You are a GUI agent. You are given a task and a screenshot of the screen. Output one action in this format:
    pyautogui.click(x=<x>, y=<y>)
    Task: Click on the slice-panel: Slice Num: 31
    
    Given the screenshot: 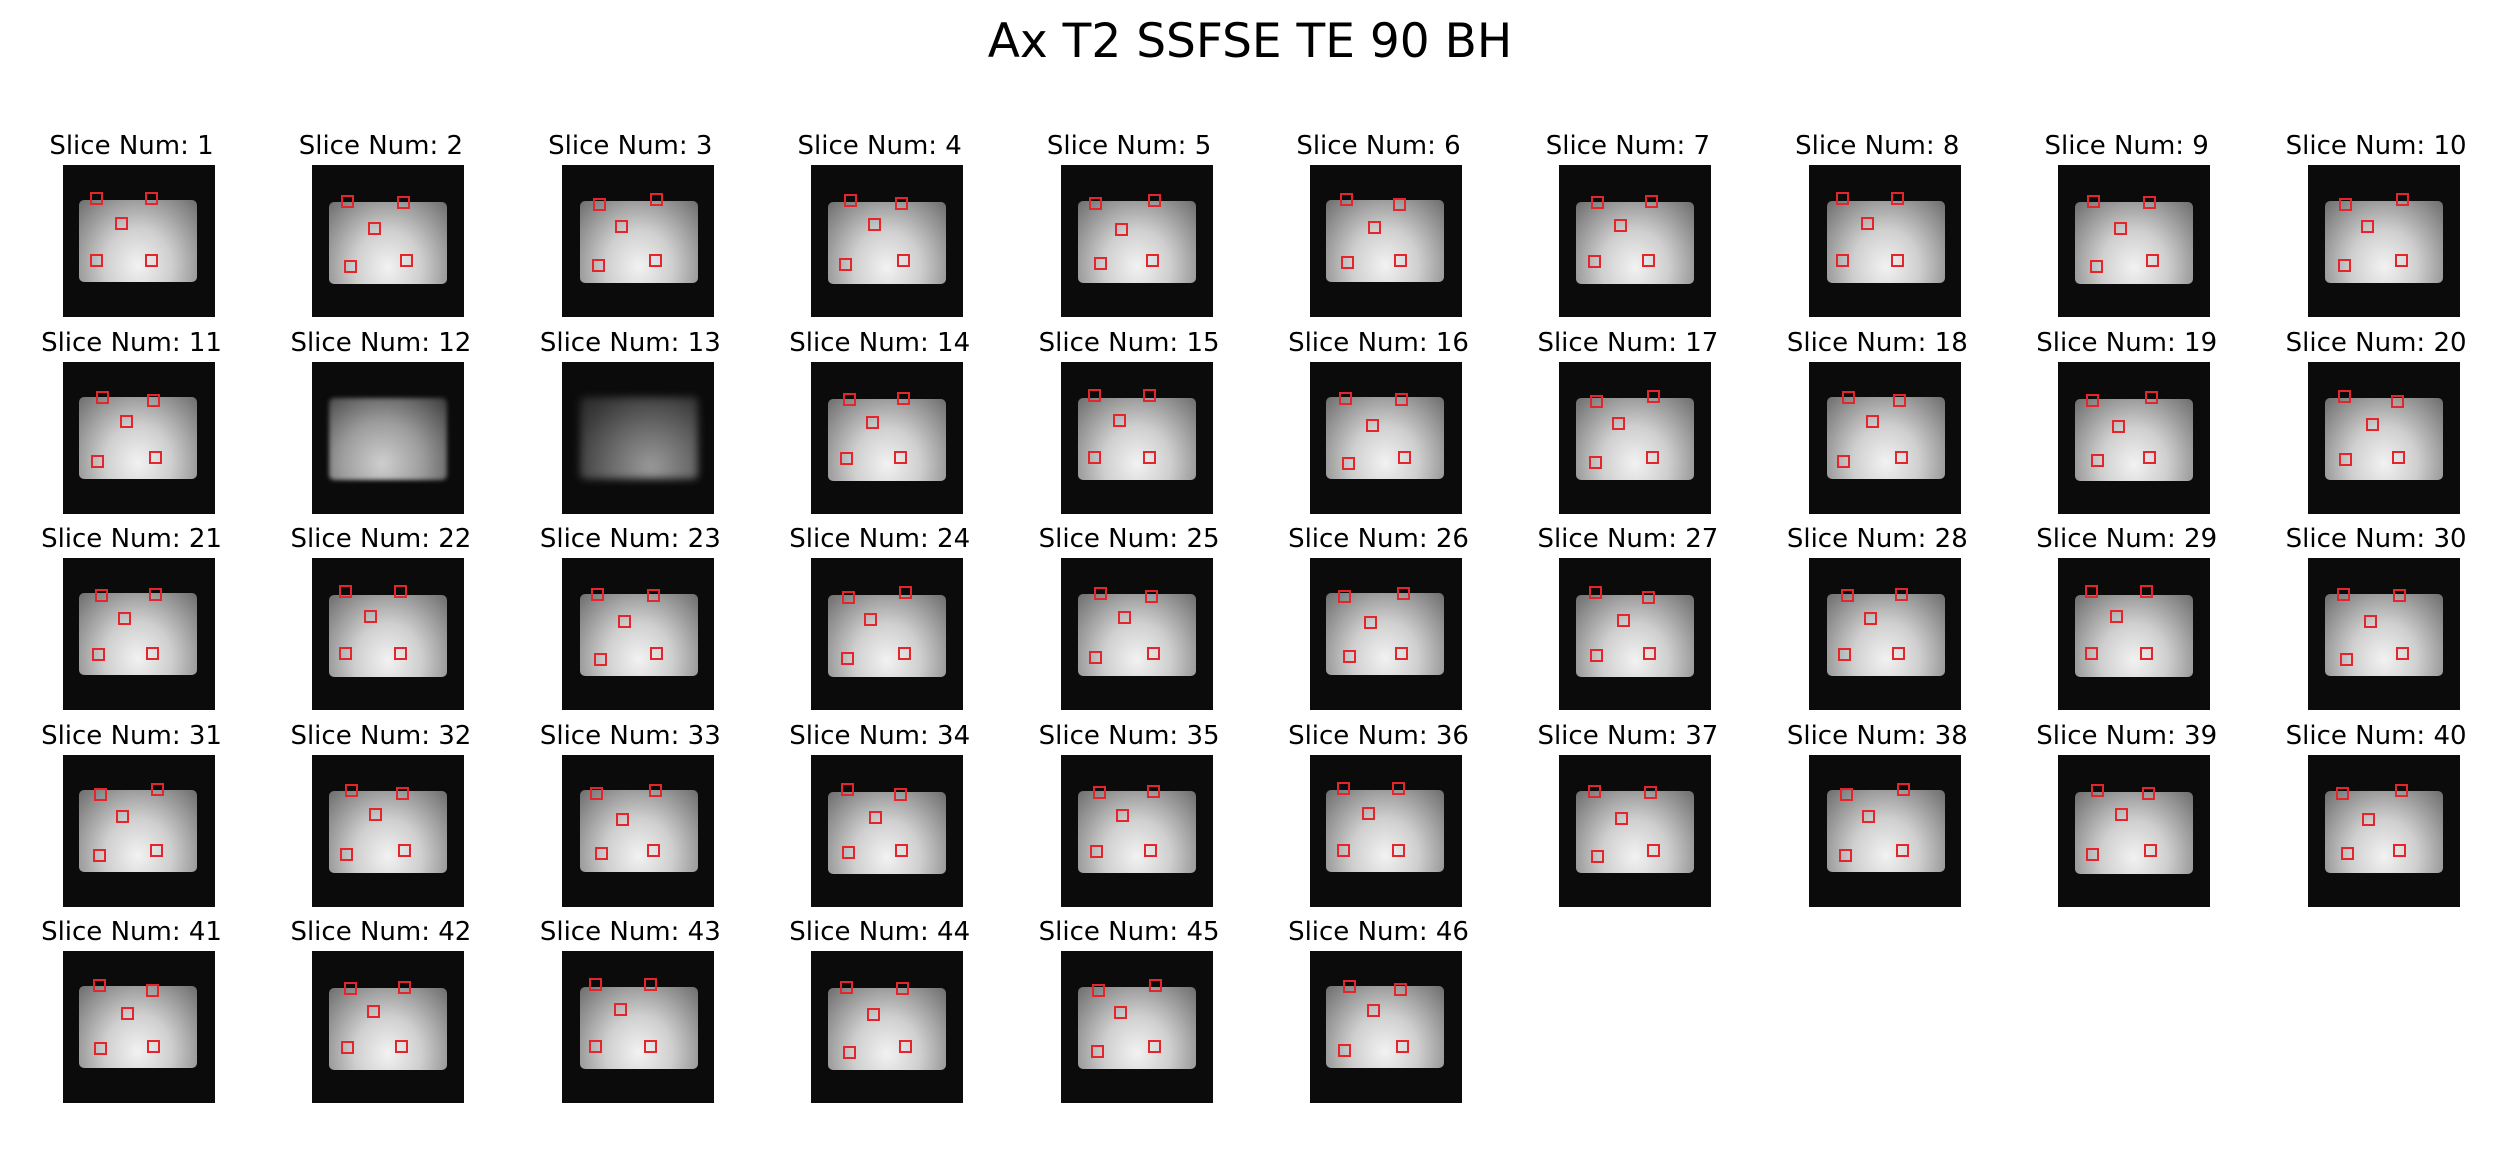 What is the action you would take?
    pyautogui.click(x=131, y=818)
    